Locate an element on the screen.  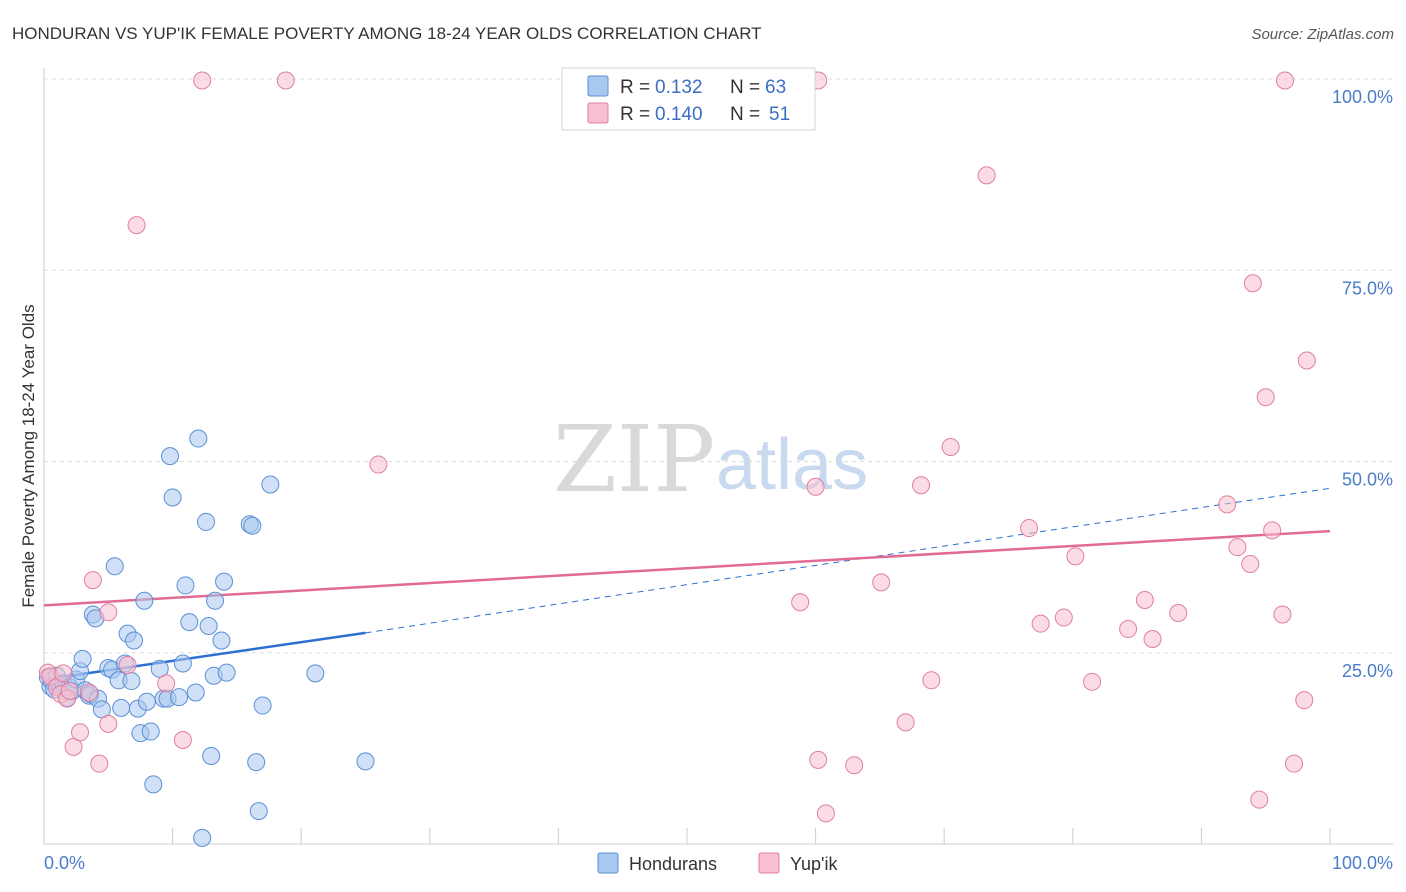
source-label: Source: ZipAtlas.com is located at coordinates (1322, 34).